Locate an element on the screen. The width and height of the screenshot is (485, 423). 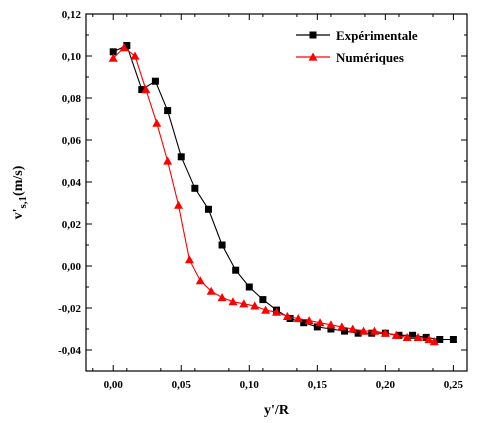
legend-item: Expérimentale is located at coordinates (357, 35).